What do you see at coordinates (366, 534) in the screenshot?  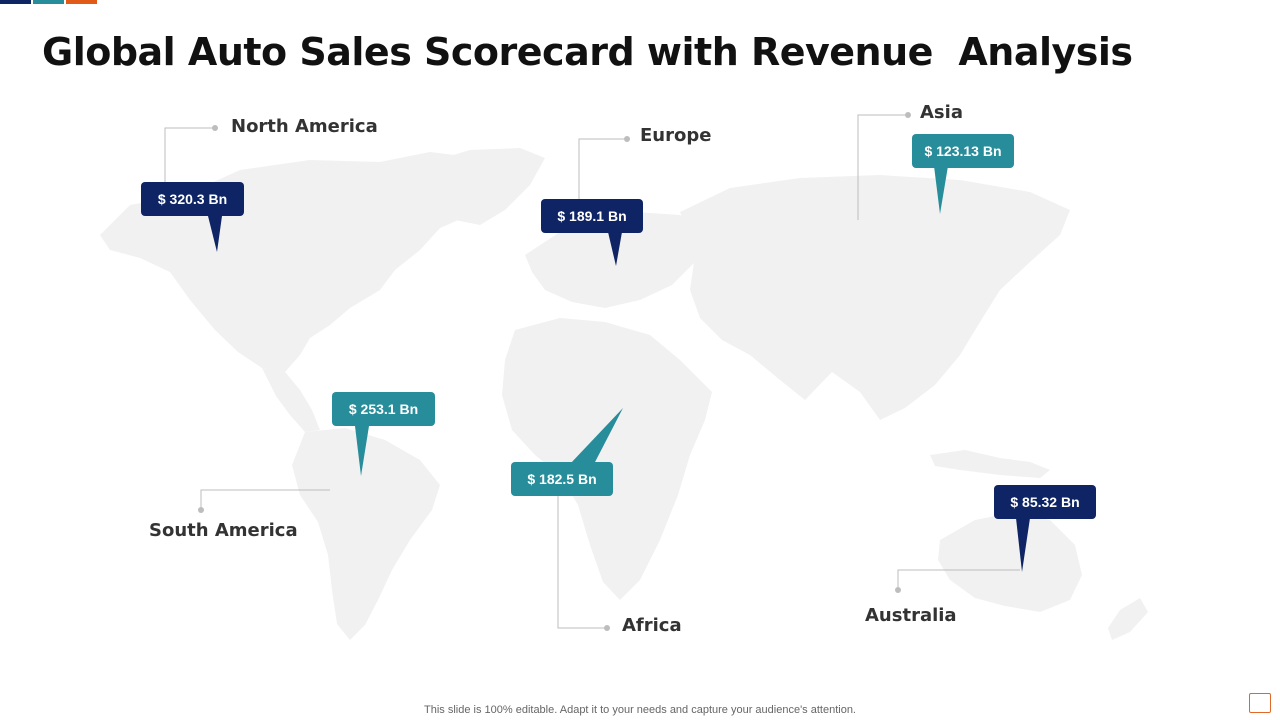 I see `landmass-south-america` at bounding box center [366, 534].